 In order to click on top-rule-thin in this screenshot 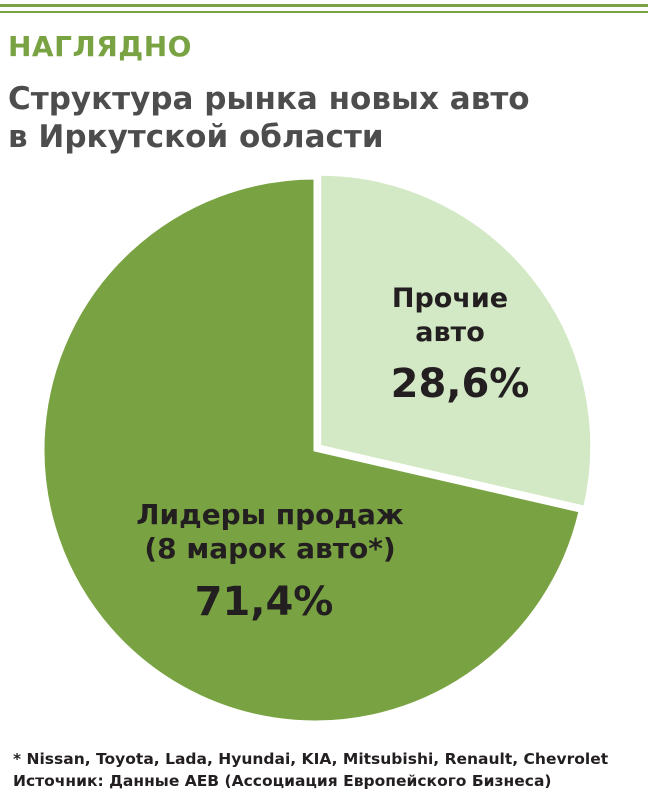, I will do `click(324, 12)`.